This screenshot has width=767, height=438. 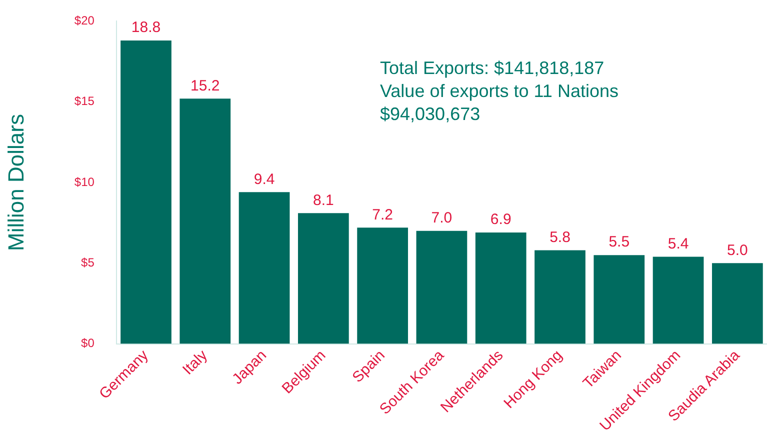 I want to click on annotation: Total Exports: $141,818,187, so click(x=492, y=68).